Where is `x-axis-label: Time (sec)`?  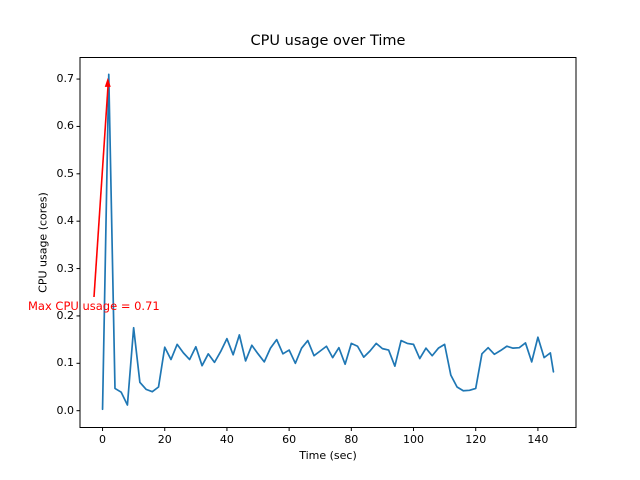 x-axis-label: Time (sec) is located at coordinates (328, 455).